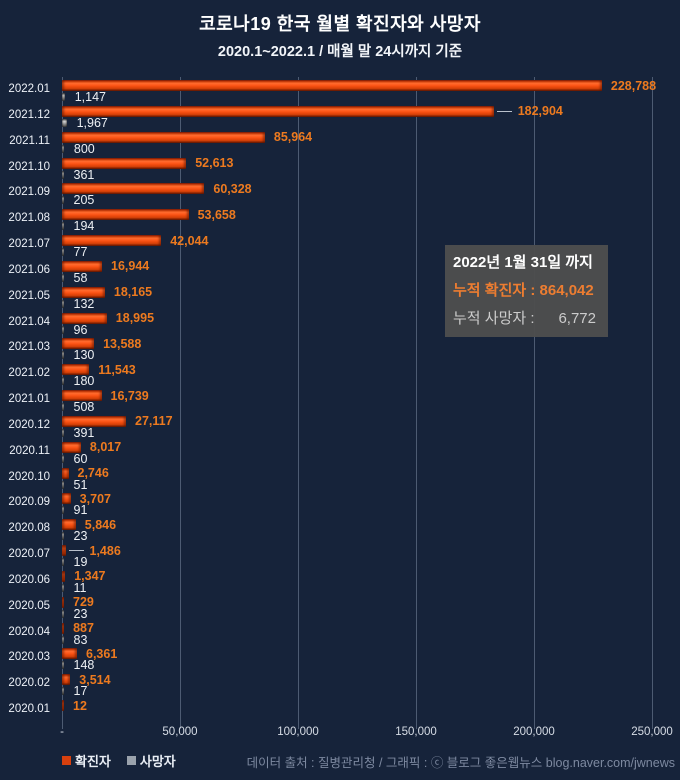 This screenshot has height=780, width=680. I want to click on cumulative-deaths-value: 6,772, so click(577, 318).